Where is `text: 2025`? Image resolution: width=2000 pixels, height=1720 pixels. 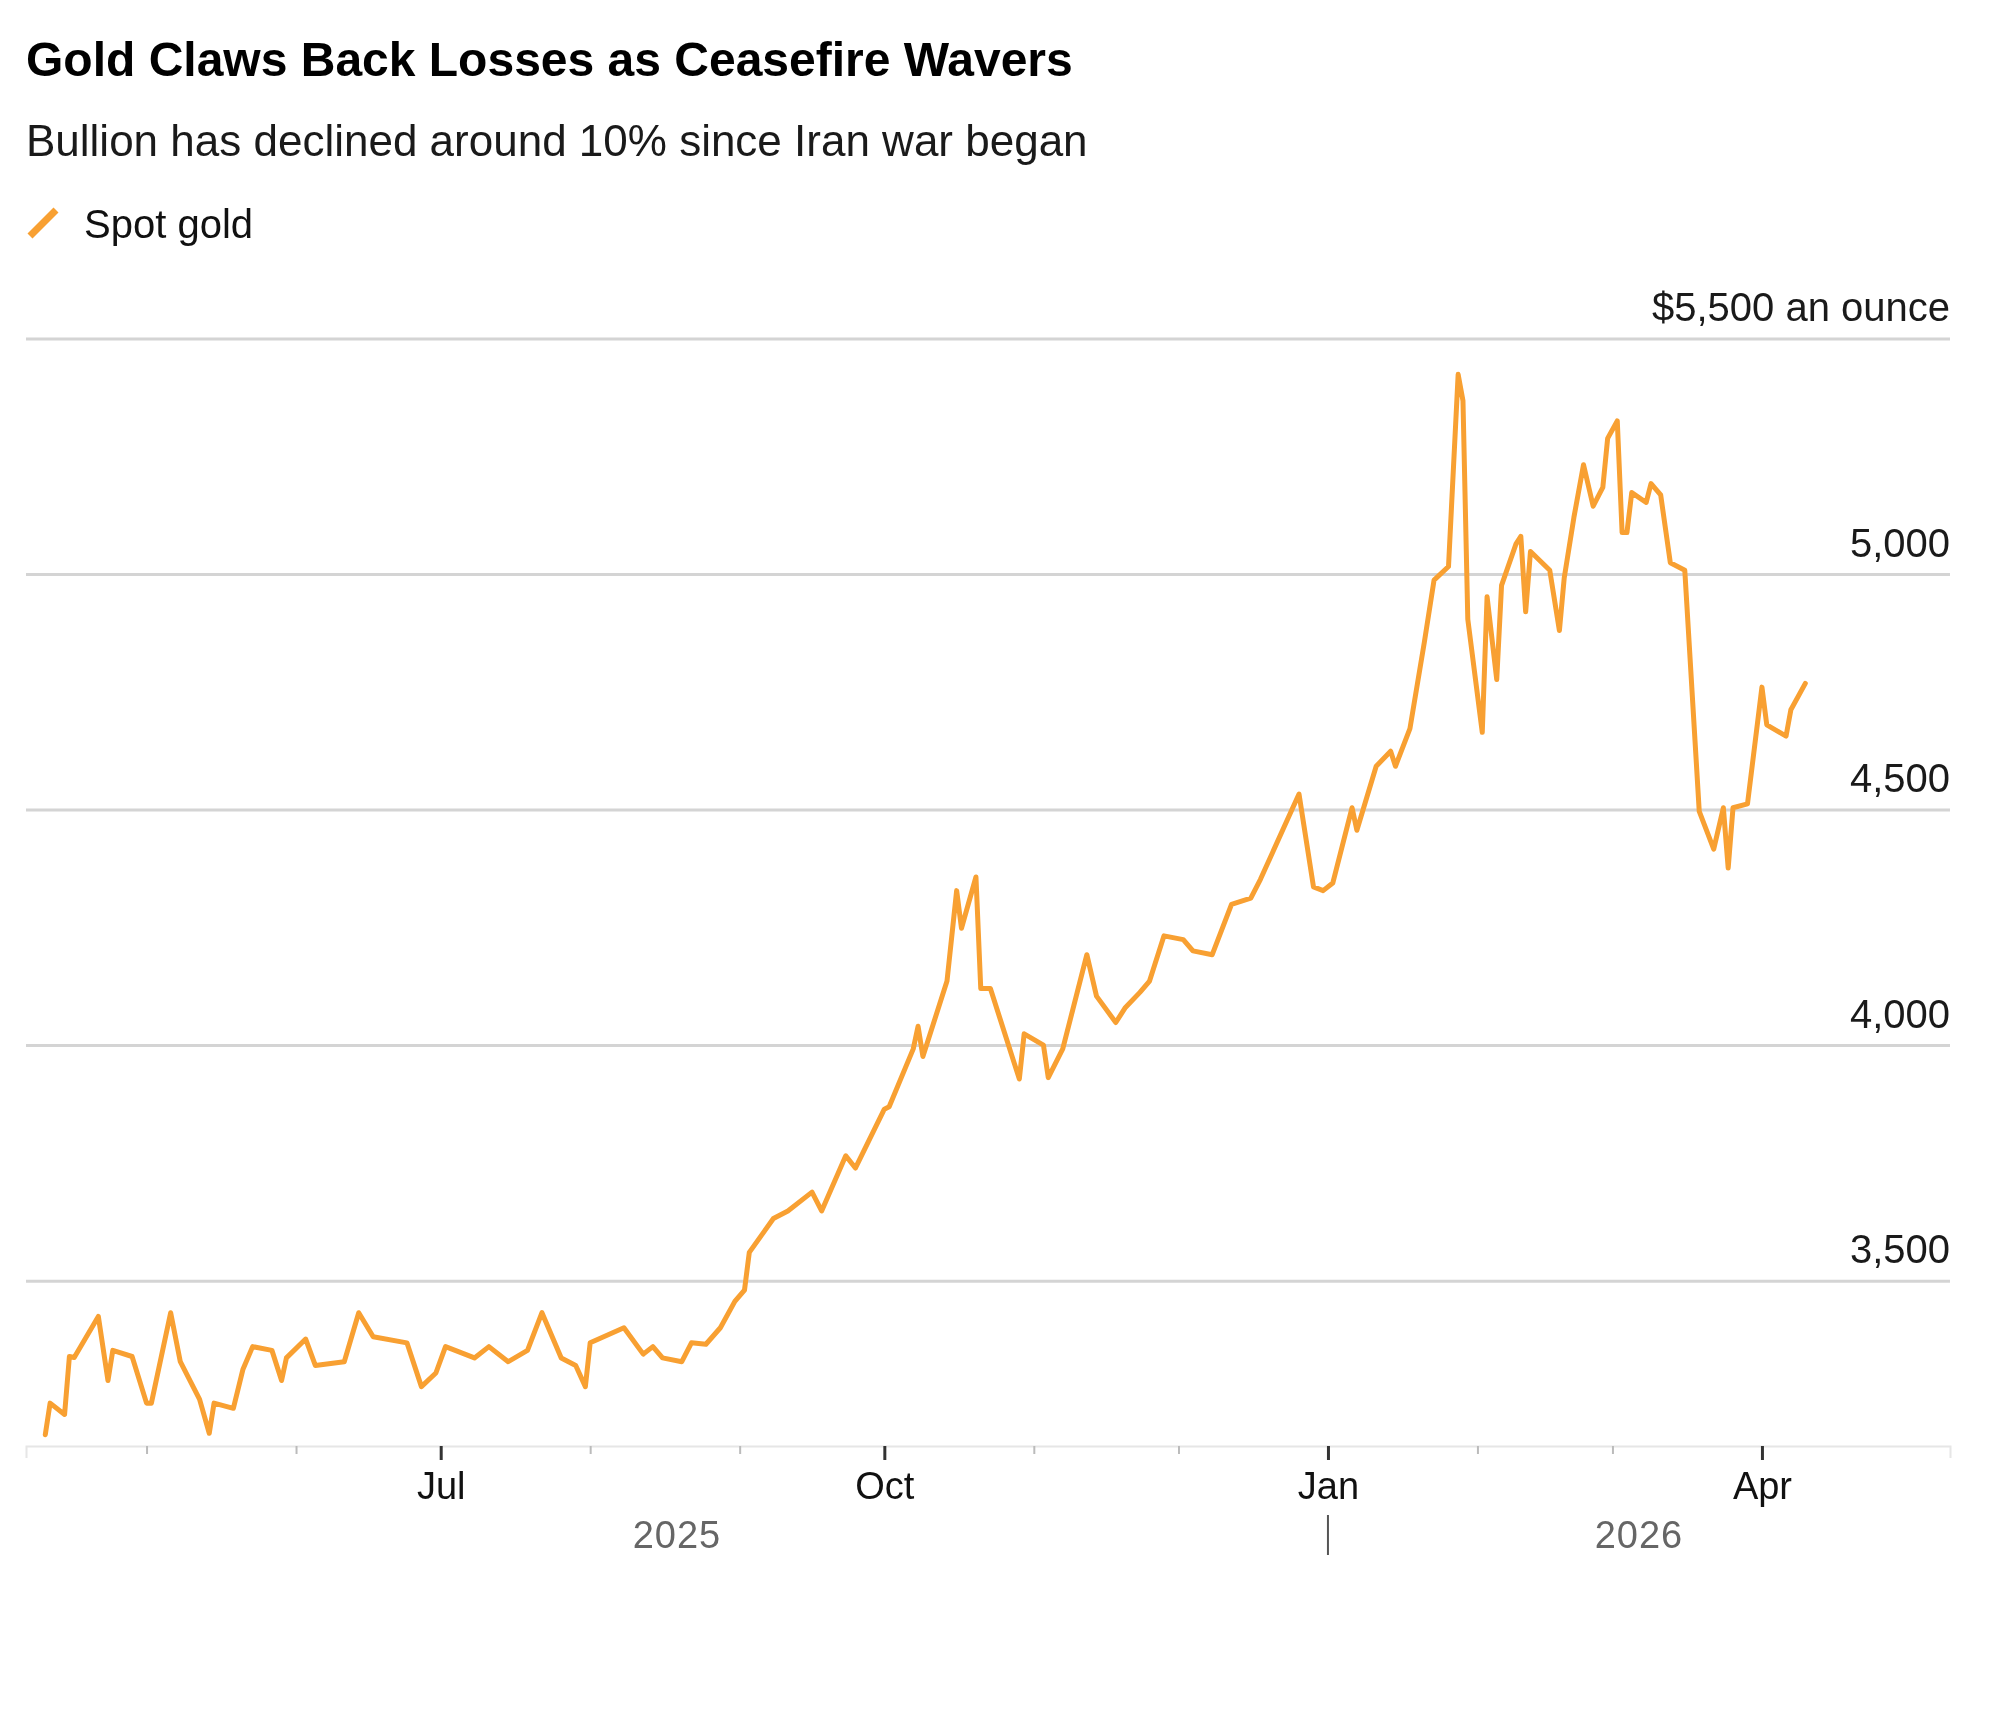
text: 2025 is located at coordinates (677, 1535).